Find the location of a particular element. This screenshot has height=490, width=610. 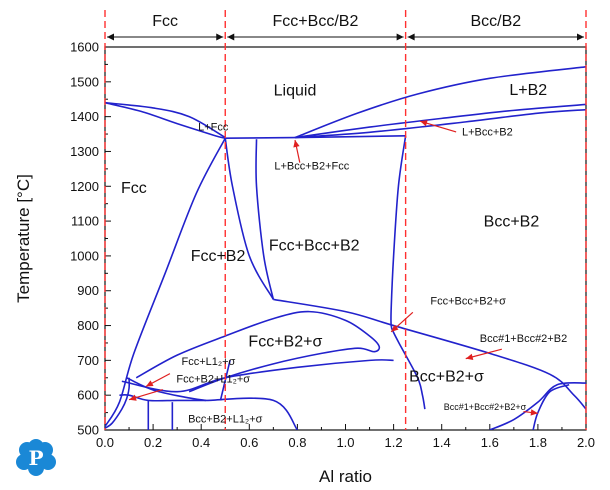

x-tick-label: 0.0 is located at coordinates (105, 442).